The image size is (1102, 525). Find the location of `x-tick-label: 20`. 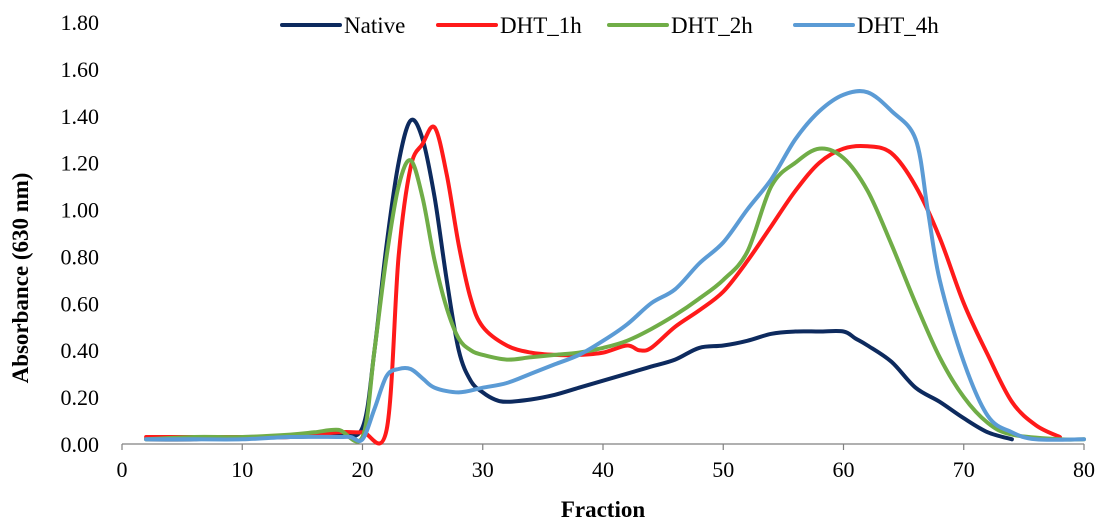

x-tick-label: 20 is located at coordinates (363, 469).